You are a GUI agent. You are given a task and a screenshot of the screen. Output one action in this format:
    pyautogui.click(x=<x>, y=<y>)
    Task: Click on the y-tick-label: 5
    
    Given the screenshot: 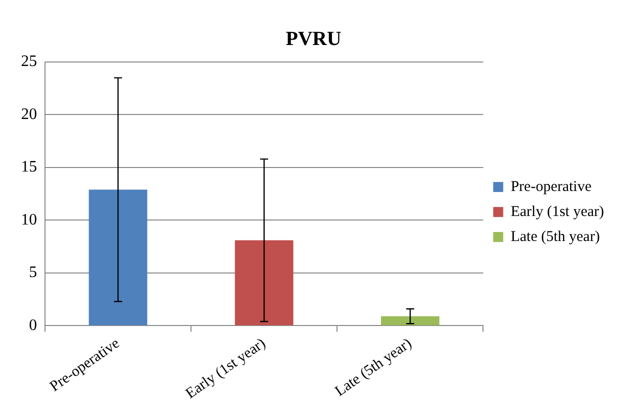 What is the action you would take?
    pyautogui.click(x=33, y=273)
    